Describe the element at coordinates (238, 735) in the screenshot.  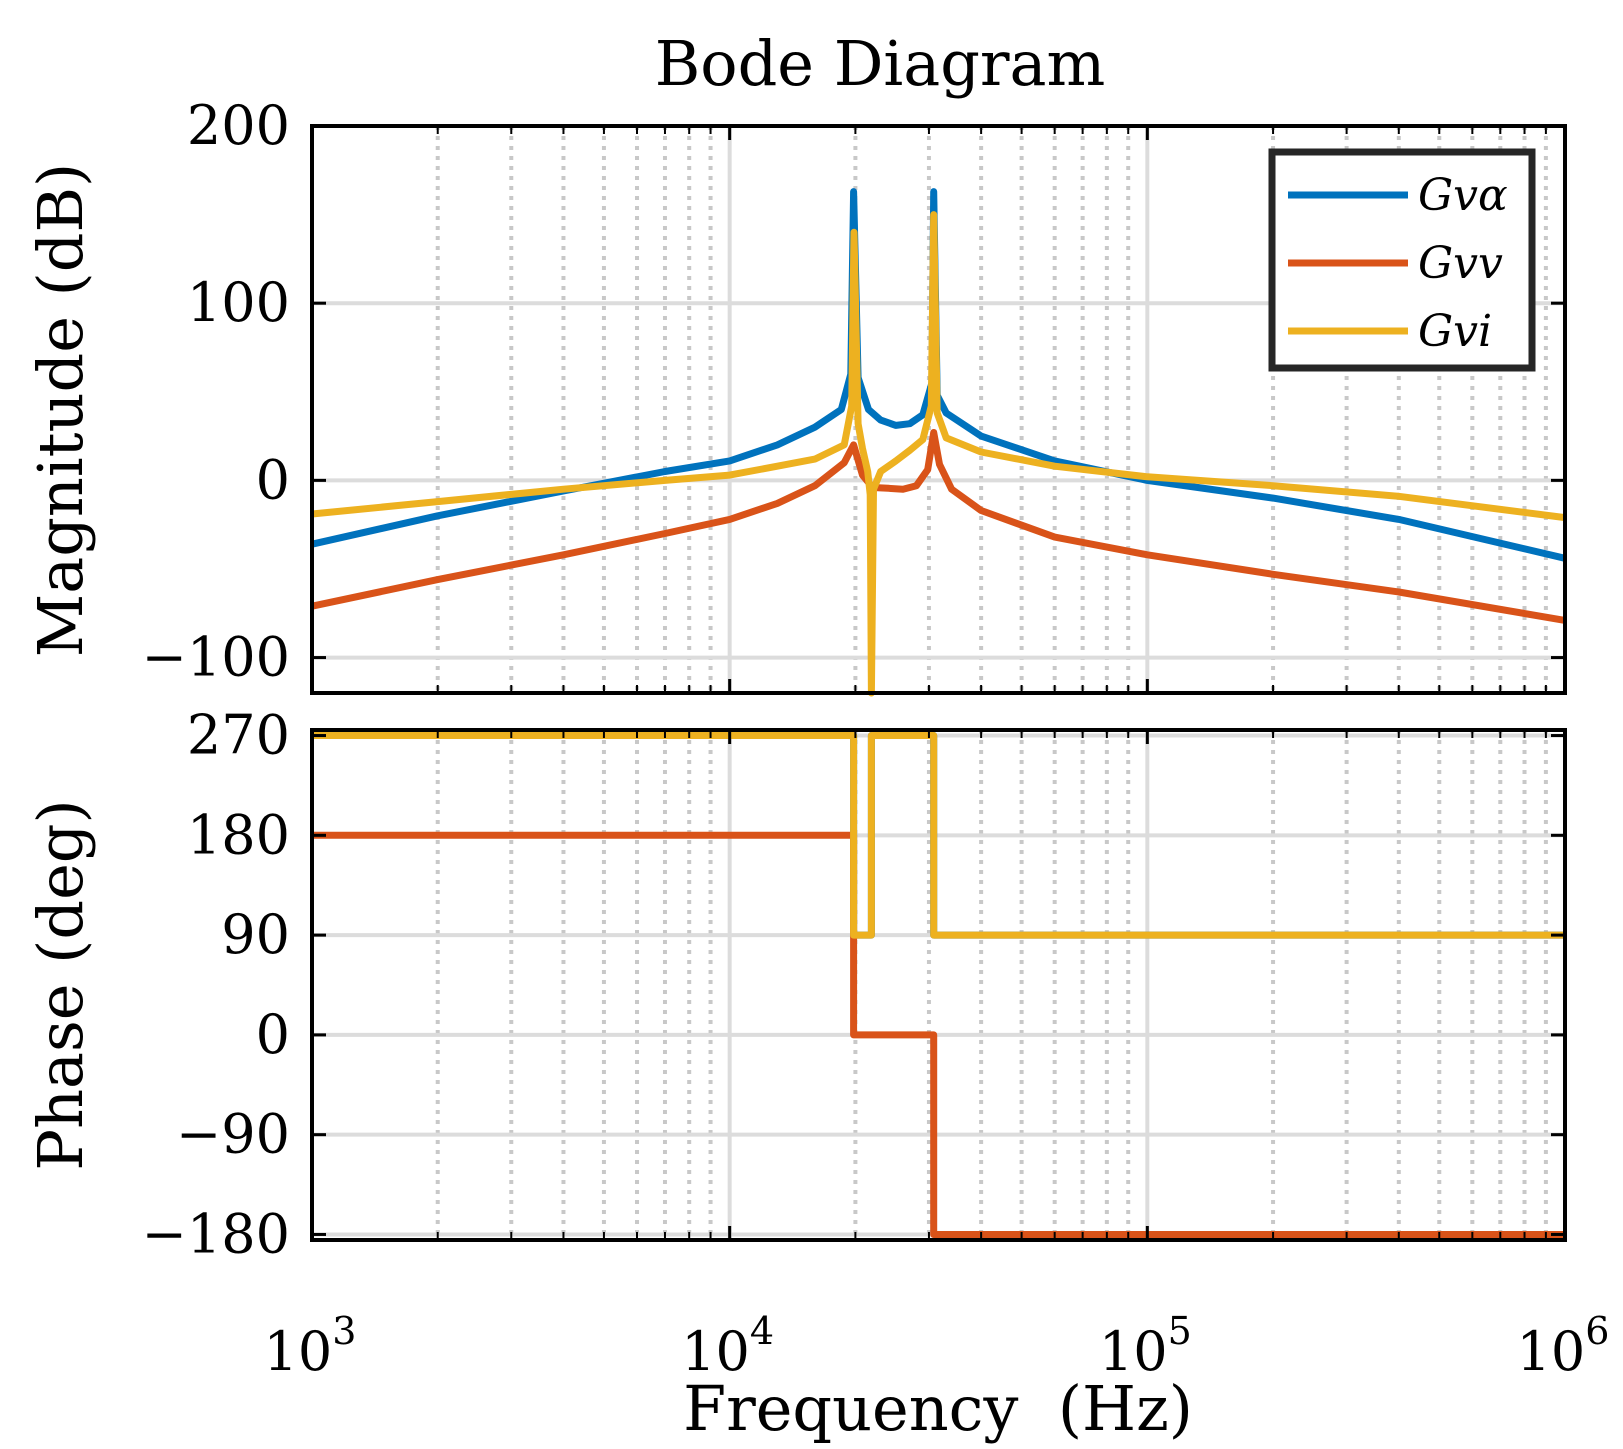
I see `y-tick-label: 270` at that location.